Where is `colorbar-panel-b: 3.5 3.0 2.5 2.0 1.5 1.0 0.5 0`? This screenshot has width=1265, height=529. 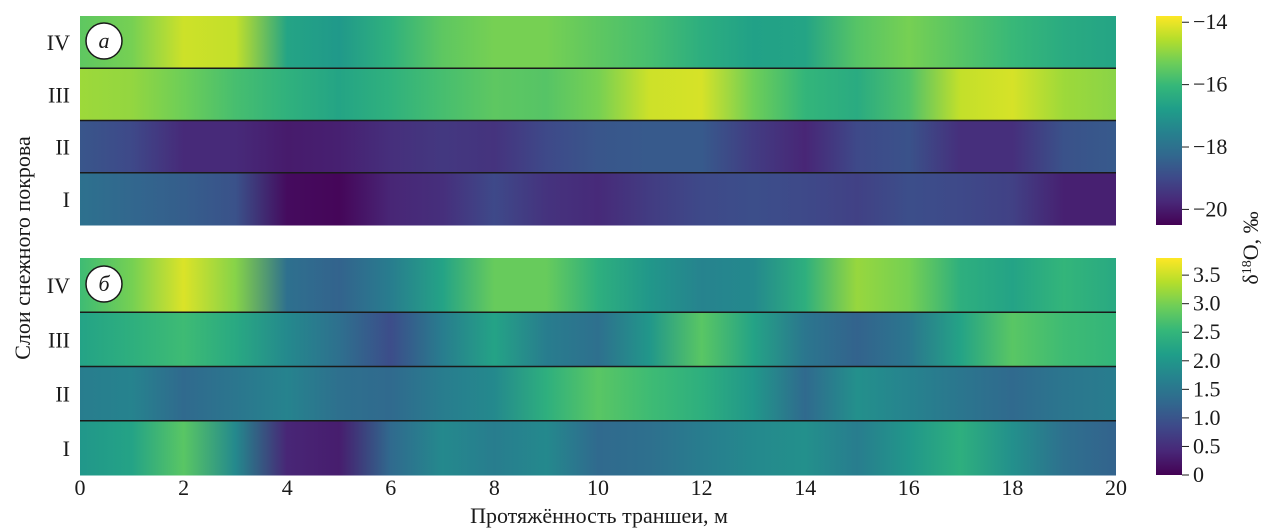 colorbar-panel-b: 3.5 3.0 2.5 2.0 1.5 1.0 0.5 0 is located at coordinates (1188, 372).